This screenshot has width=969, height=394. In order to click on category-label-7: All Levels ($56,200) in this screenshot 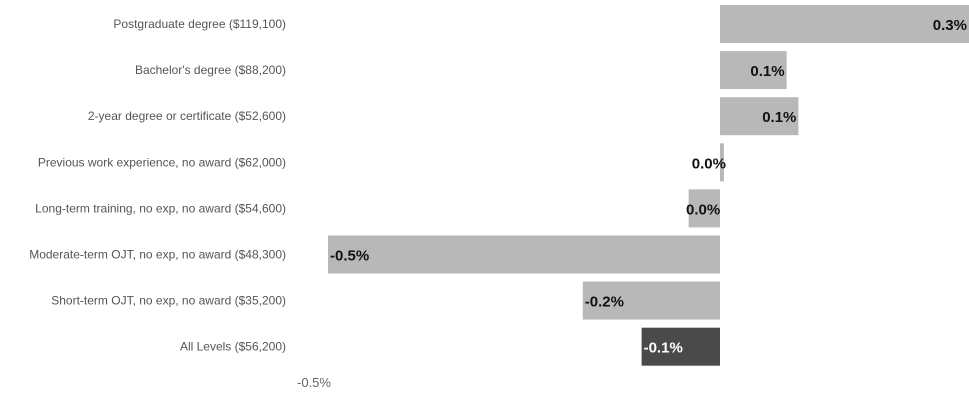, I will do `click(233, 347)`.